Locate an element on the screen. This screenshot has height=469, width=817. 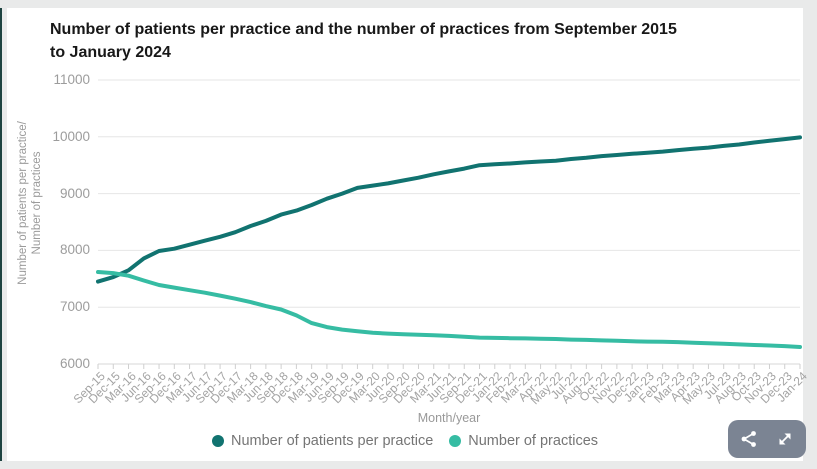
y-tick-label-10000: 10000 is located at coordinates (71, 136).